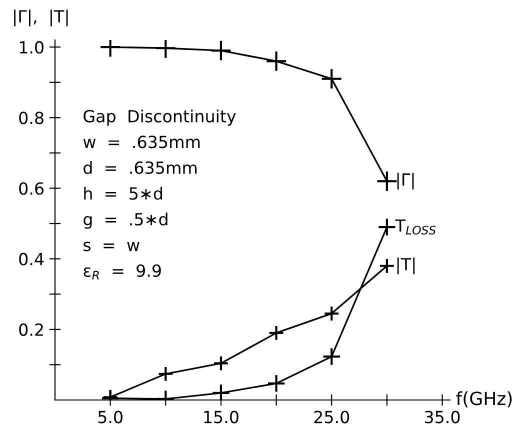 Image resolution: width=517 pixels, height=430 pixels. What do you see at coordinates (141, 142) in the screenshot?
I see `annotation: w = .635mm` at bounding box center [141, 142].